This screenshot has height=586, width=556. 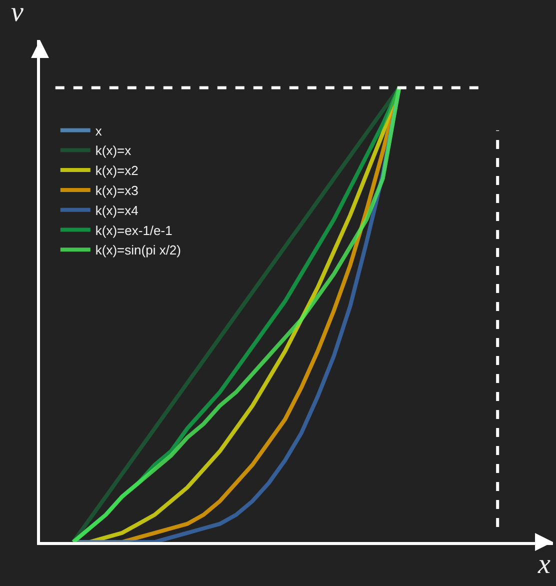 What do you see at coordinates (113, 150) in the screenshot?
I see `legend-label: k(x)=x` at bounding box center [113, 150].